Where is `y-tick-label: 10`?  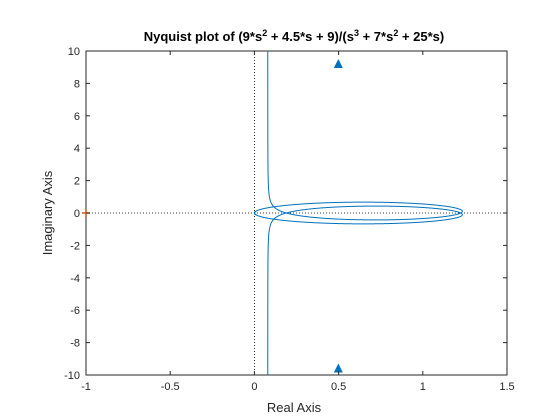 y-tick-label: 10 is located at coordinates (74, 52).